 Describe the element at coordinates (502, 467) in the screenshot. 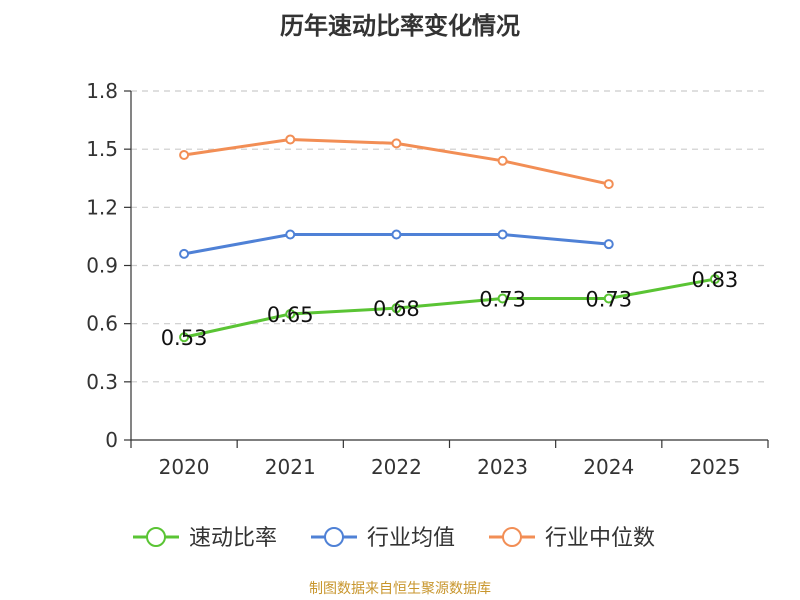

I see `x-tick-label: 2023` at that location.